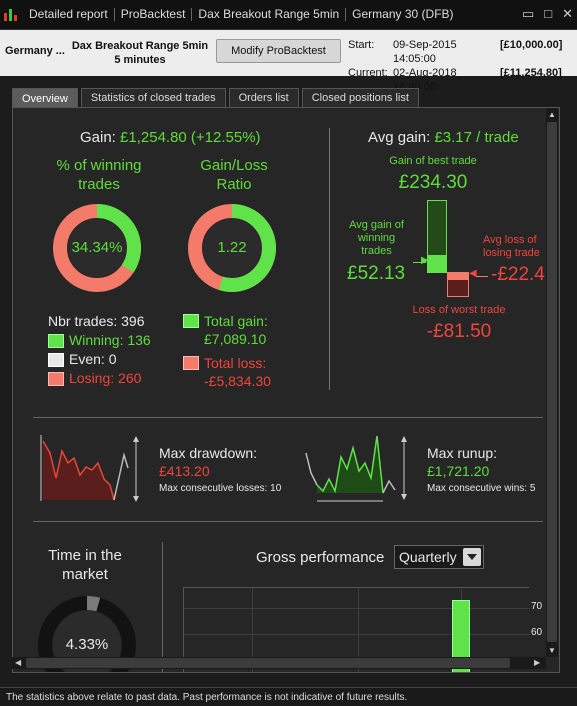  I want to click on time-in-market-donut, so click(87, 634).